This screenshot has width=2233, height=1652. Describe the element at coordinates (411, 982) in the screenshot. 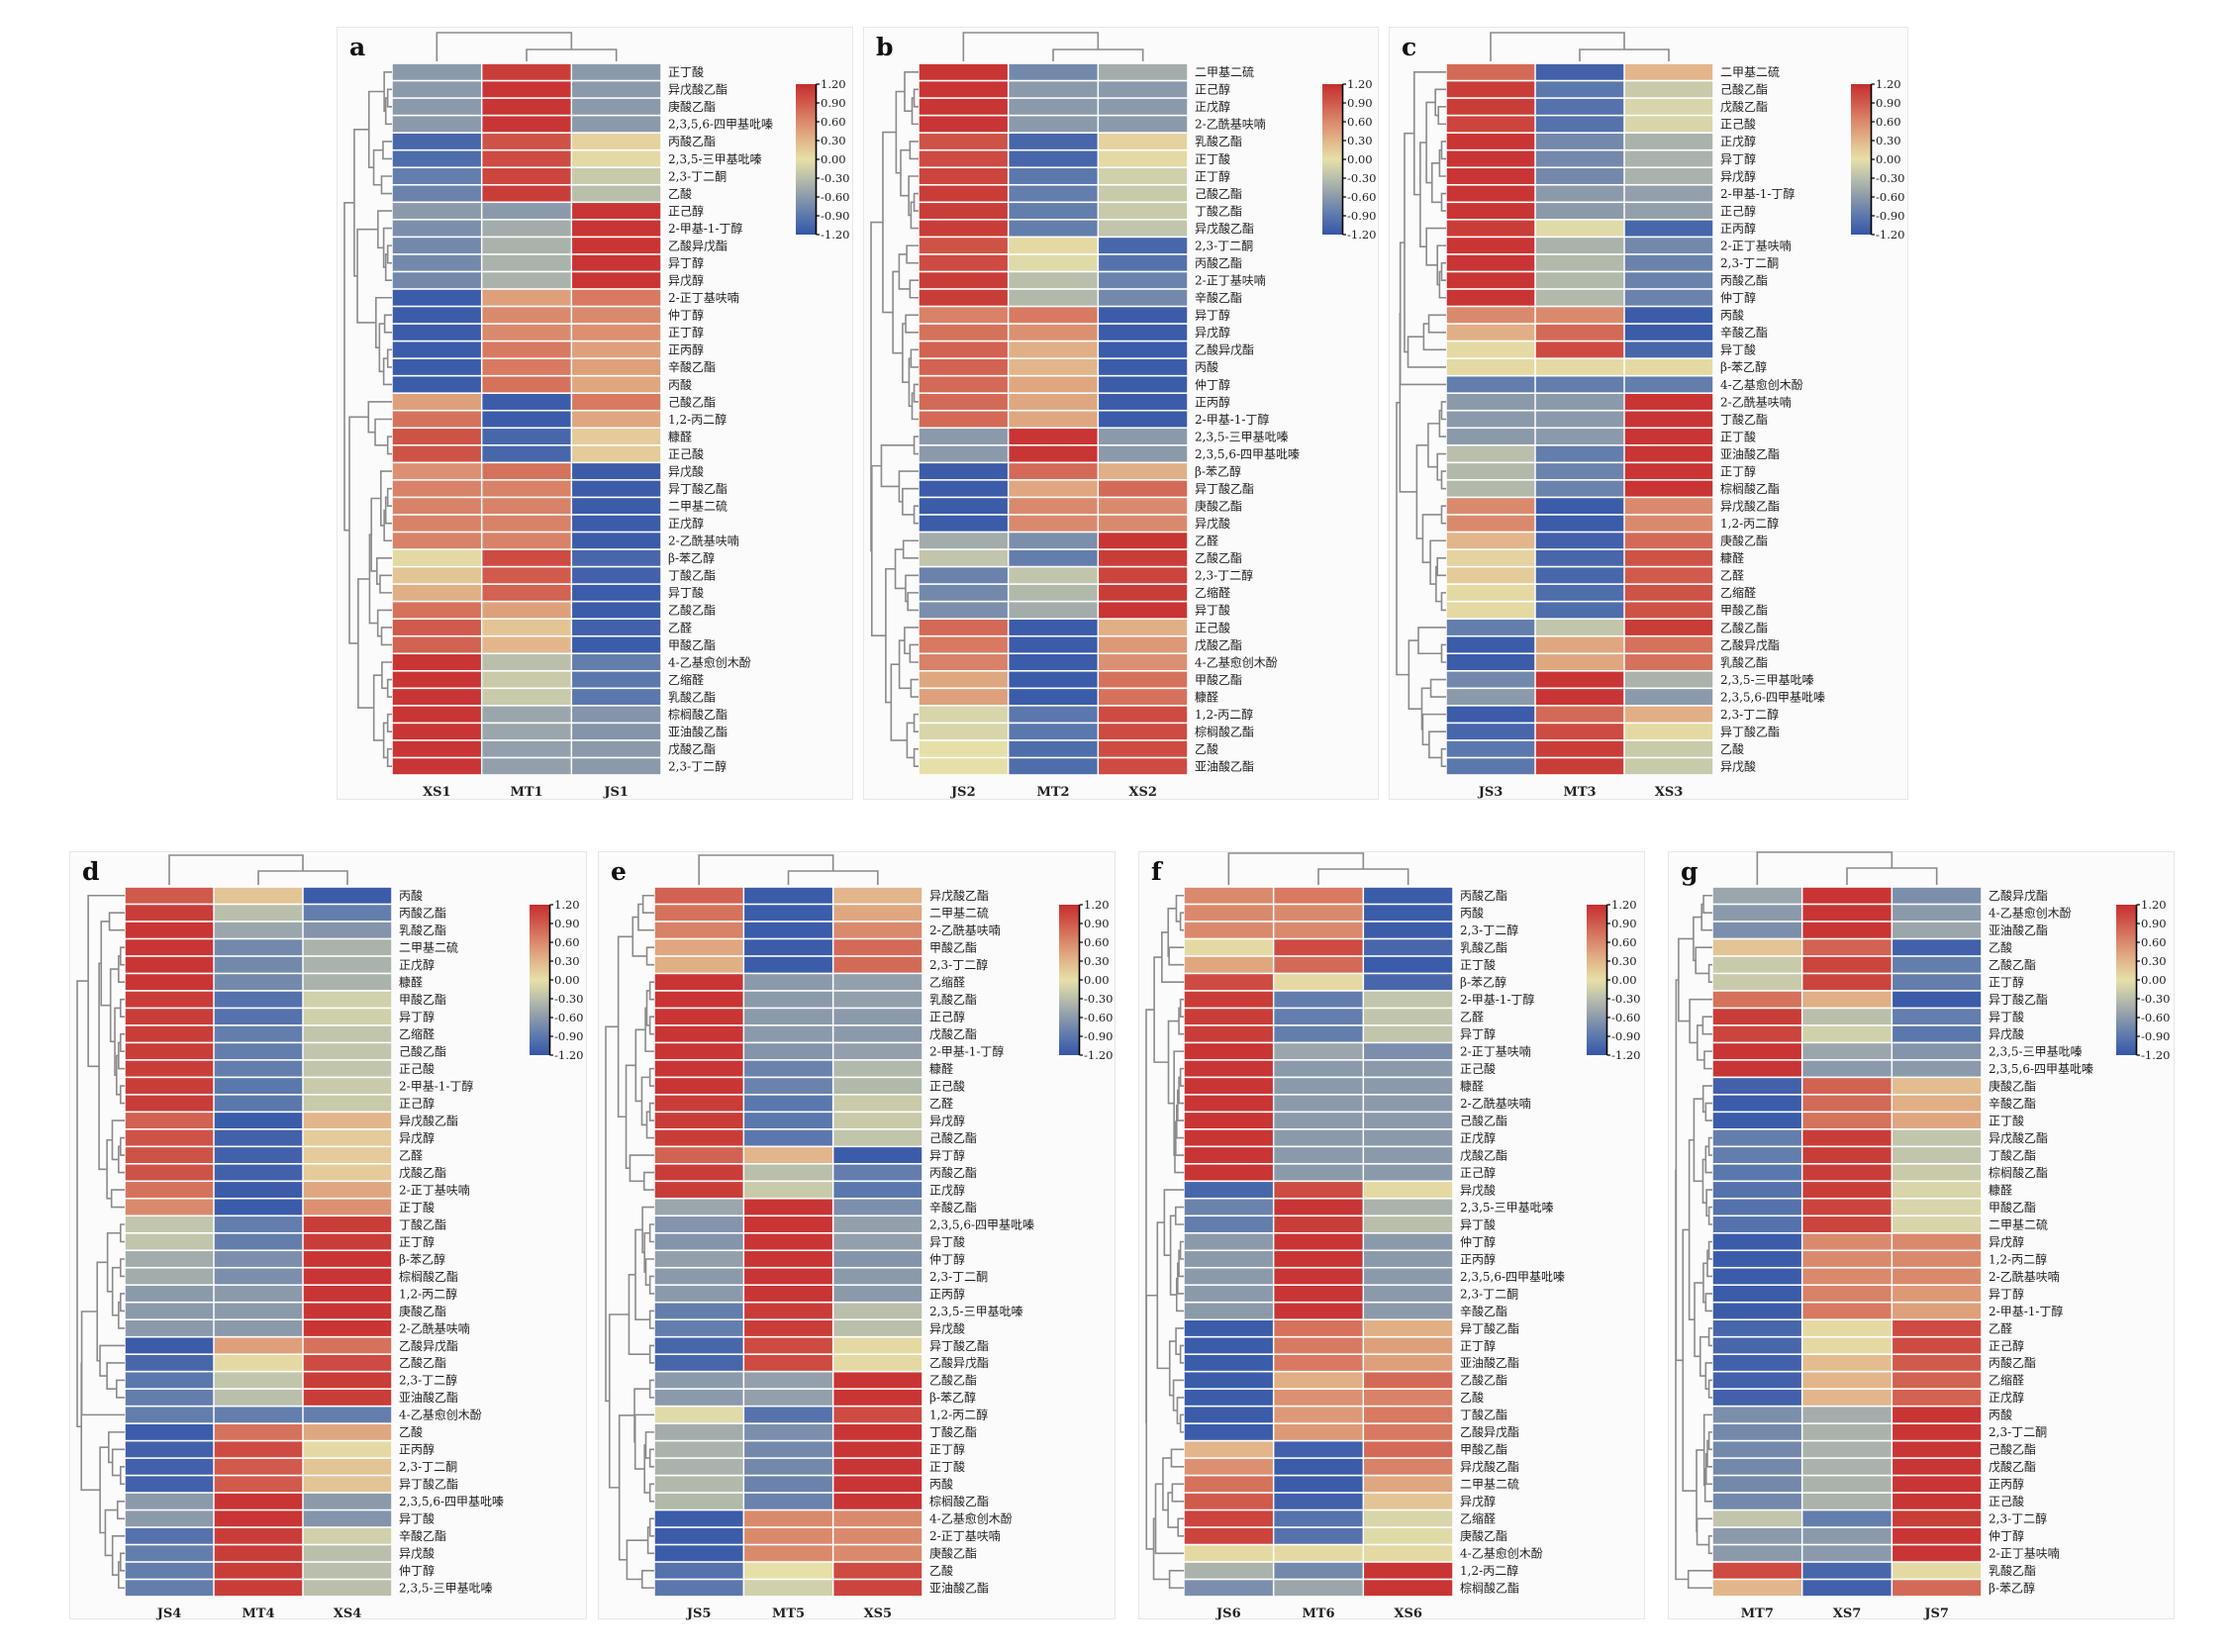

I see `row-label: 糠醛` at that location.